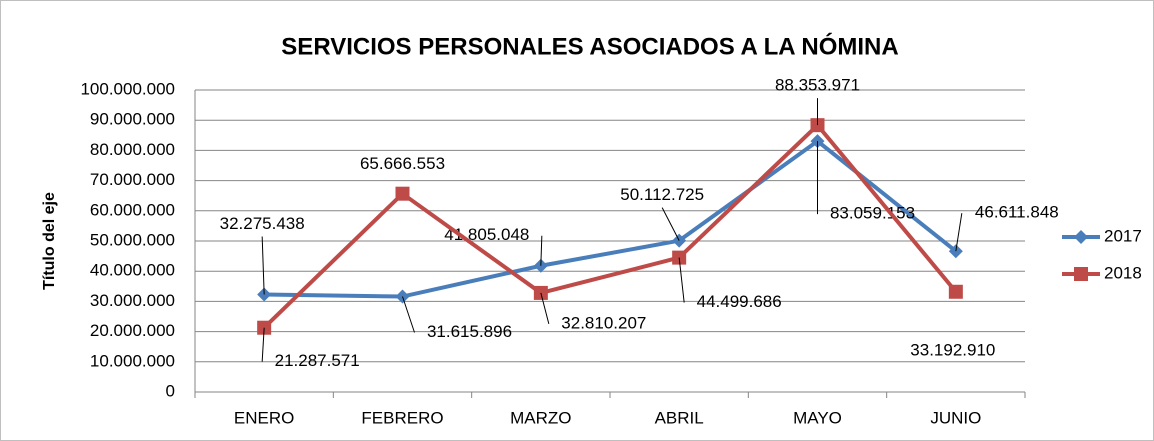  What do you see at coordinates (170, 390) in the screenshot?
I see `y-tick-label: 0` at bounding box center [170, 390].